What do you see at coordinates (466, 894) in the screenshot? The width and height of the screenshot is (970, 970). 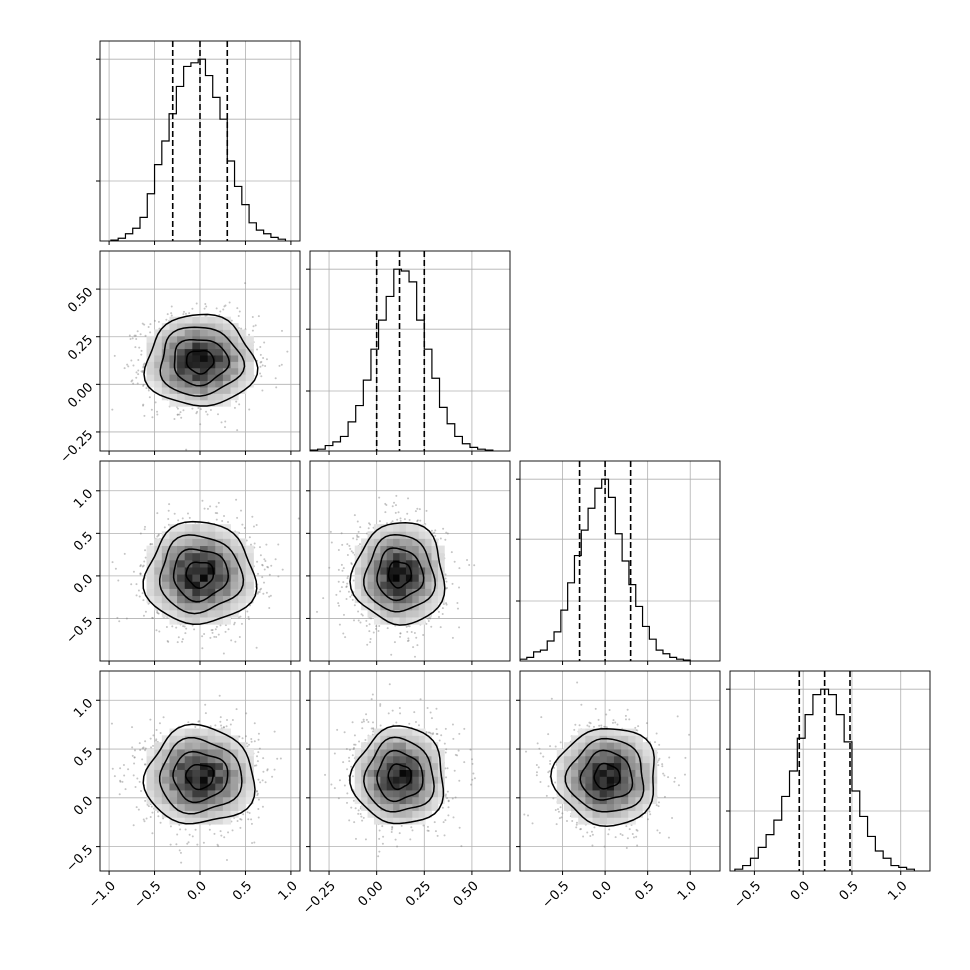 I see `x-tick-label: 0.50` at bounding box center [466, 894].